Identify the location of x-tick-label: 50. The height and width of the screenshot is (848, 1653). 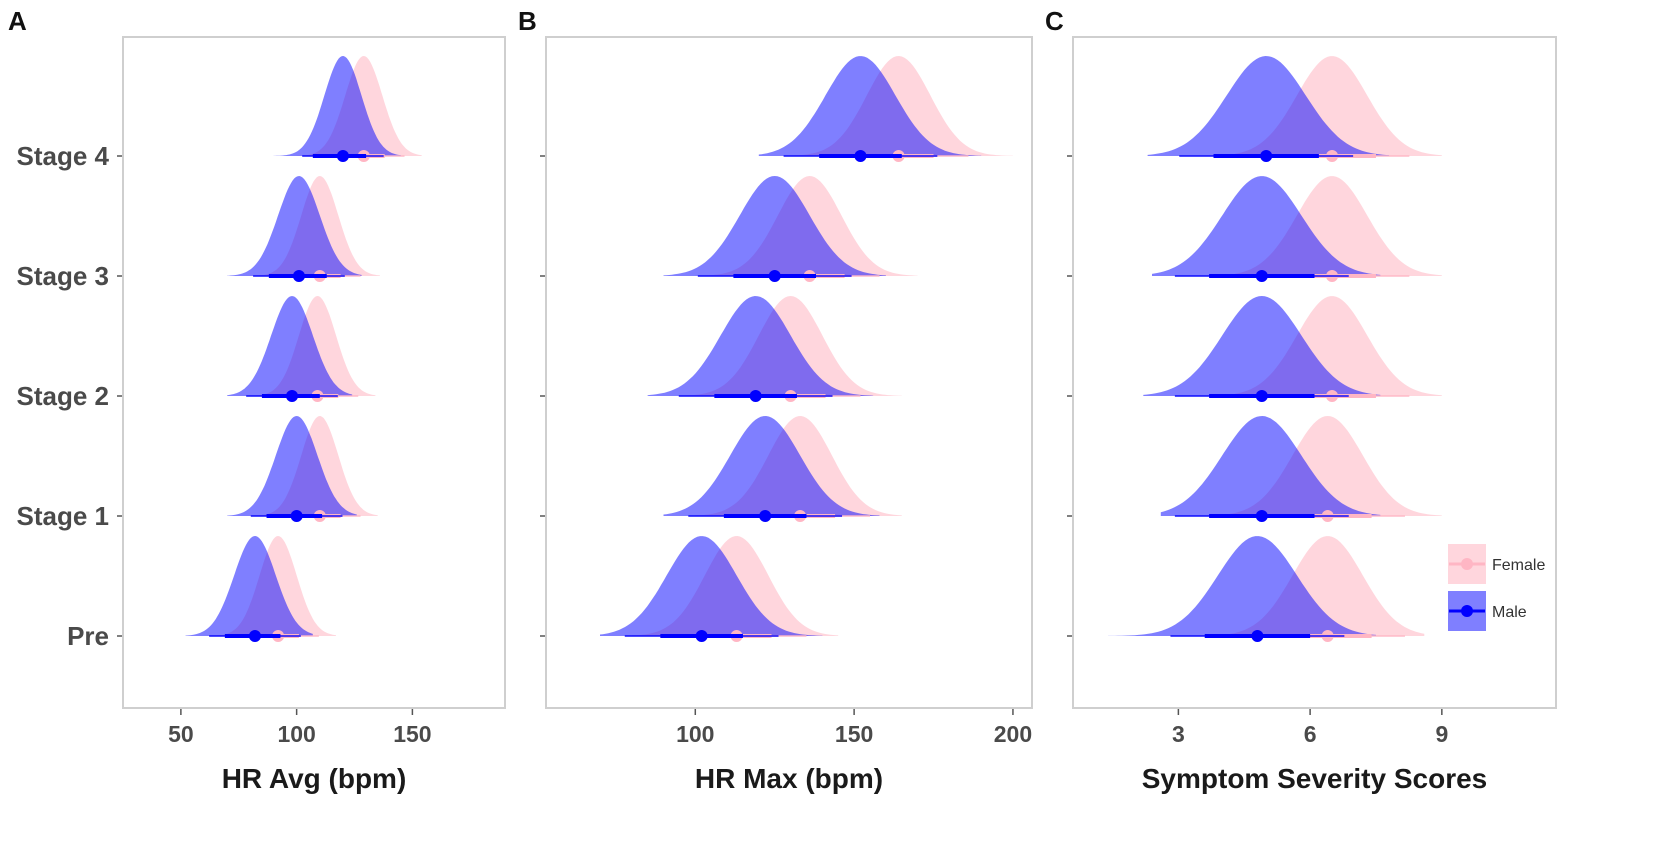
(181, 734).